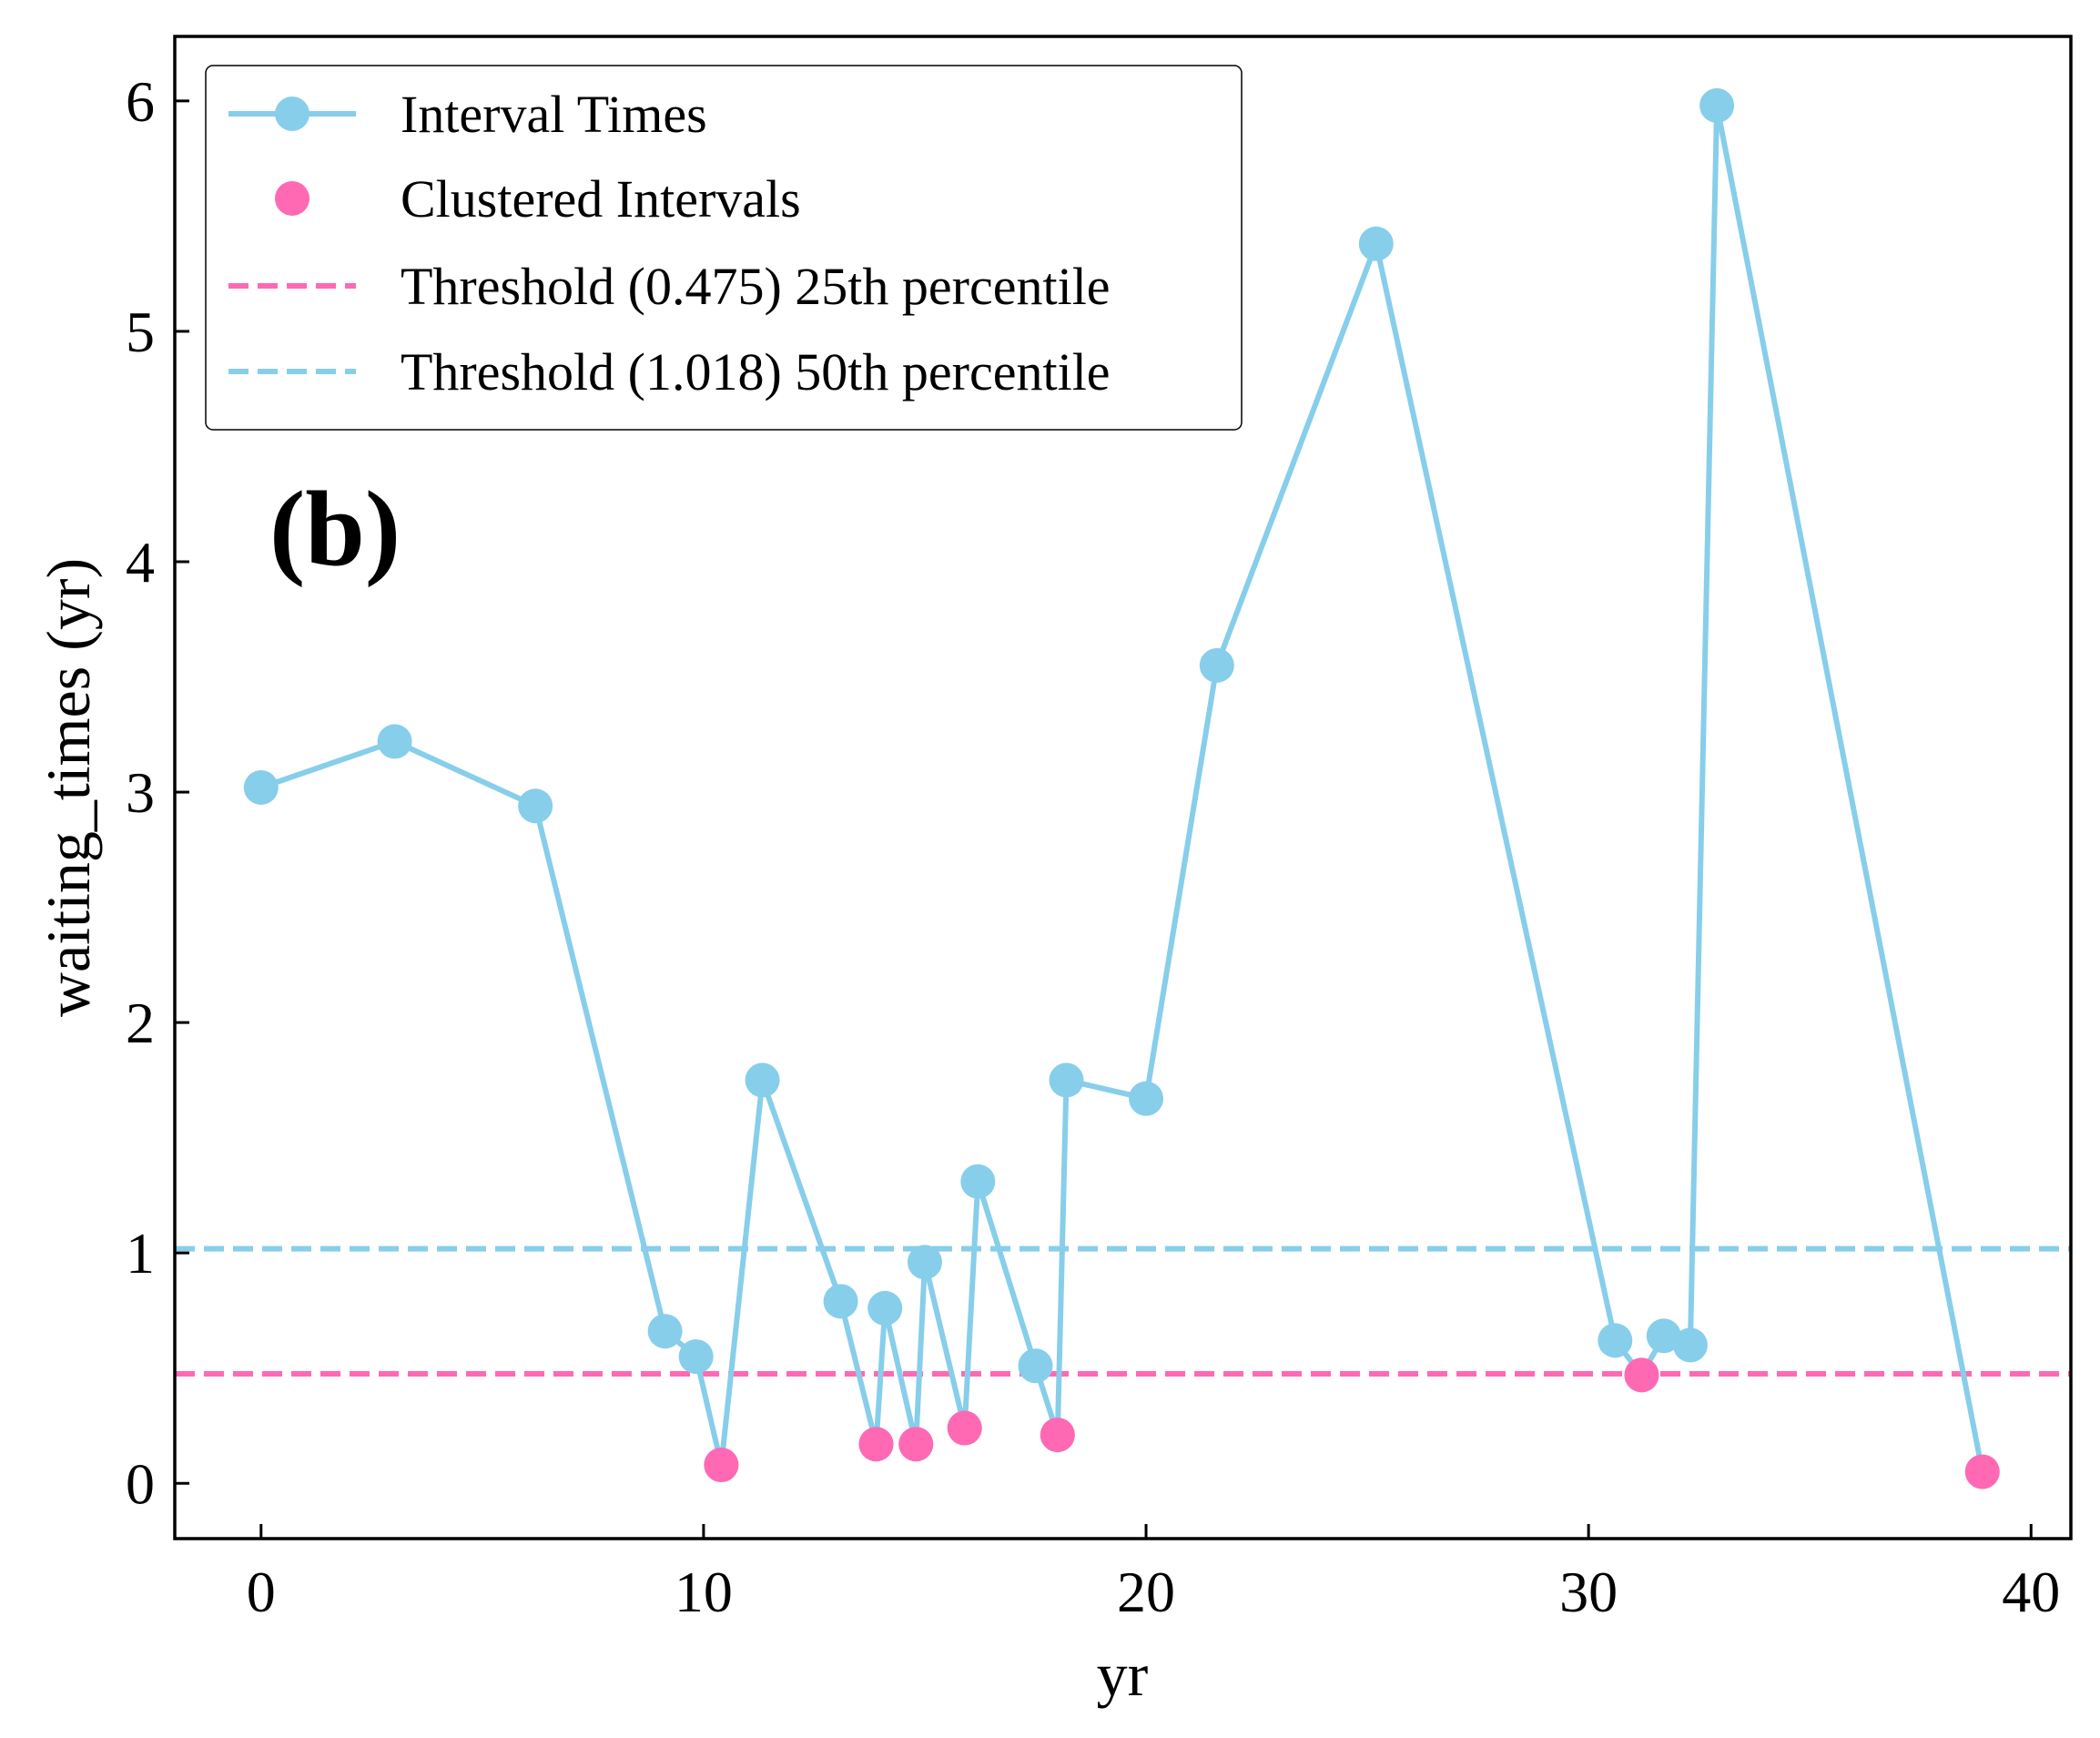 The height and width of the screenshot is (1738, 2100). What do you see at coordinates (140, 562) in the screenshot?
I see `y-tick-label: 4` at bounding box center [140, 562].